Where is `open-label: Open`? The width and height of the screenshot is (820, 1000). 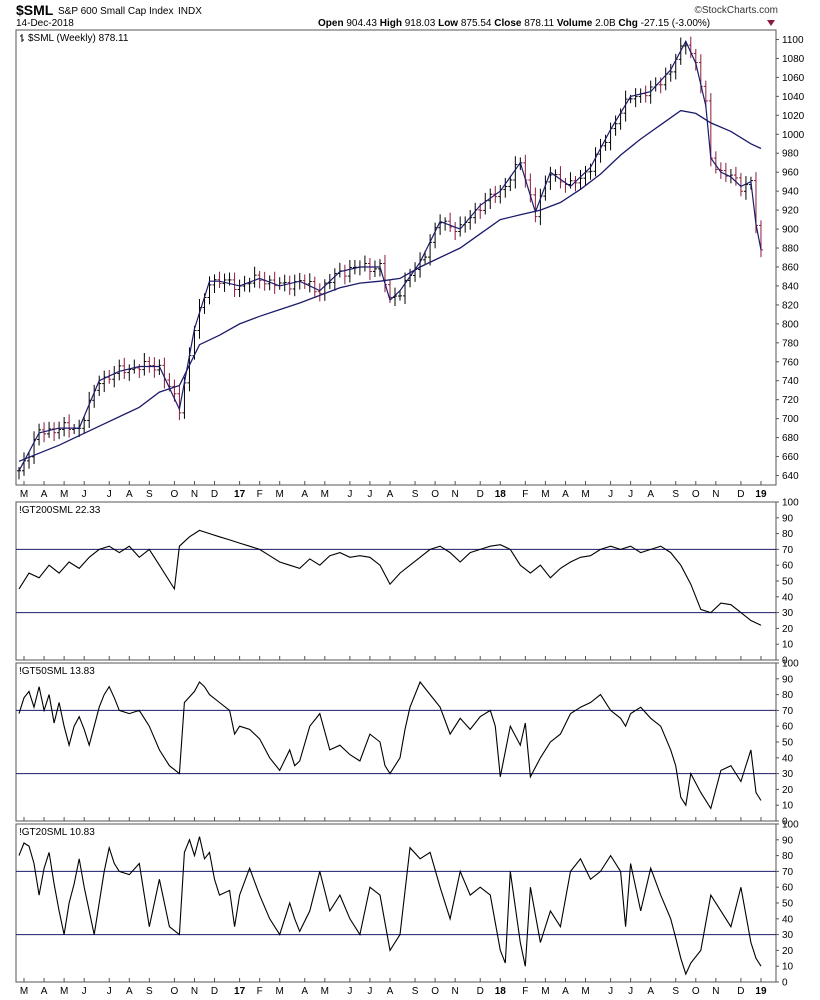
open-label: Open is located at coordinates (331, 23).